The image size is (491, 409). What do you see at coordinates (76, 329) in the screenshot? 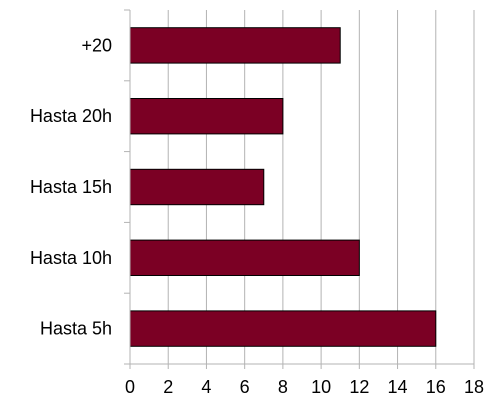
I see `category-label: Hasta 5h` at bounding box center [76, 329].